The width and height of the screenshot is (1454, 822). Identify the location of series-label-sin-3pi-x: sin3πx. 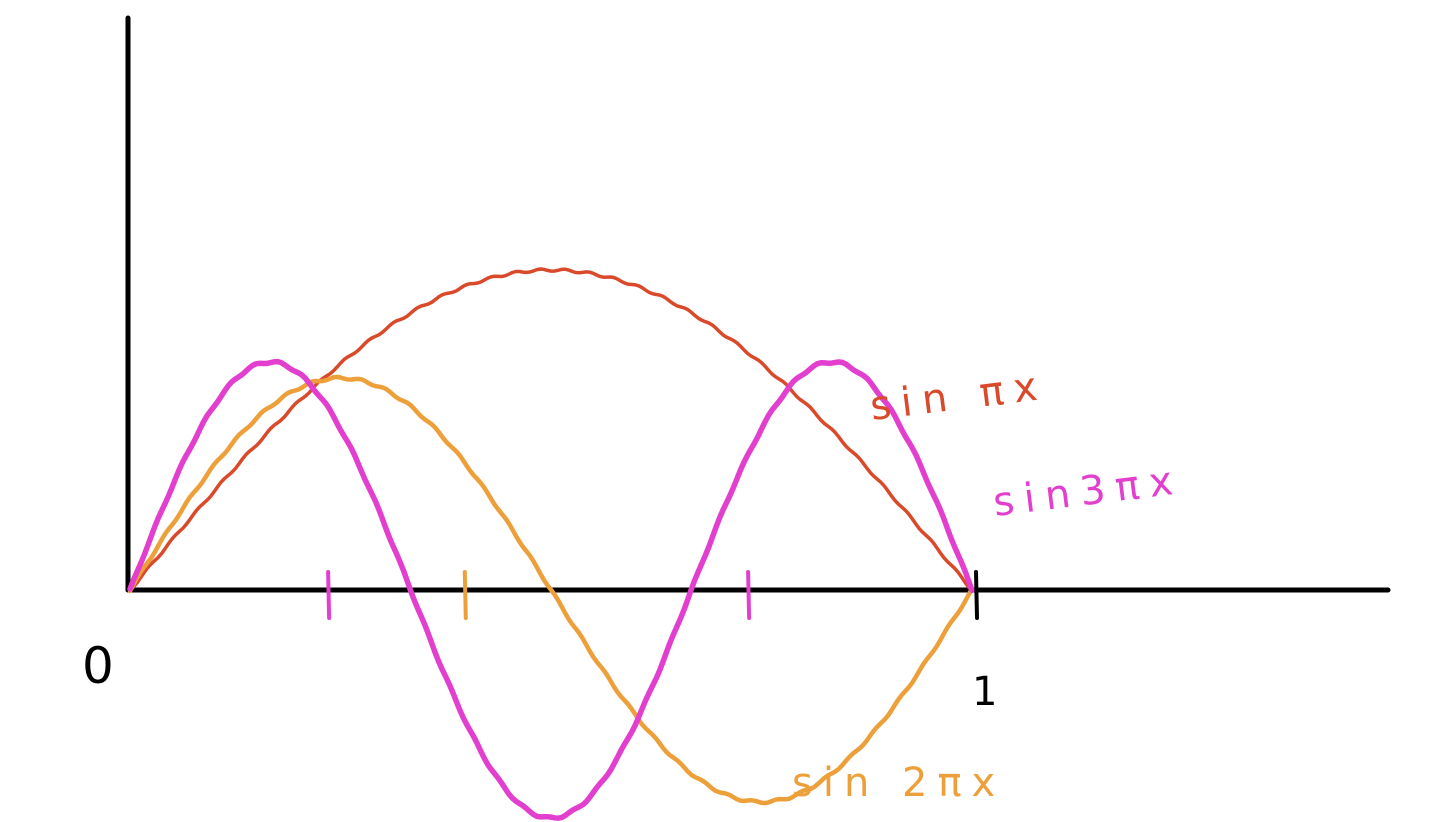
(1088, 491).